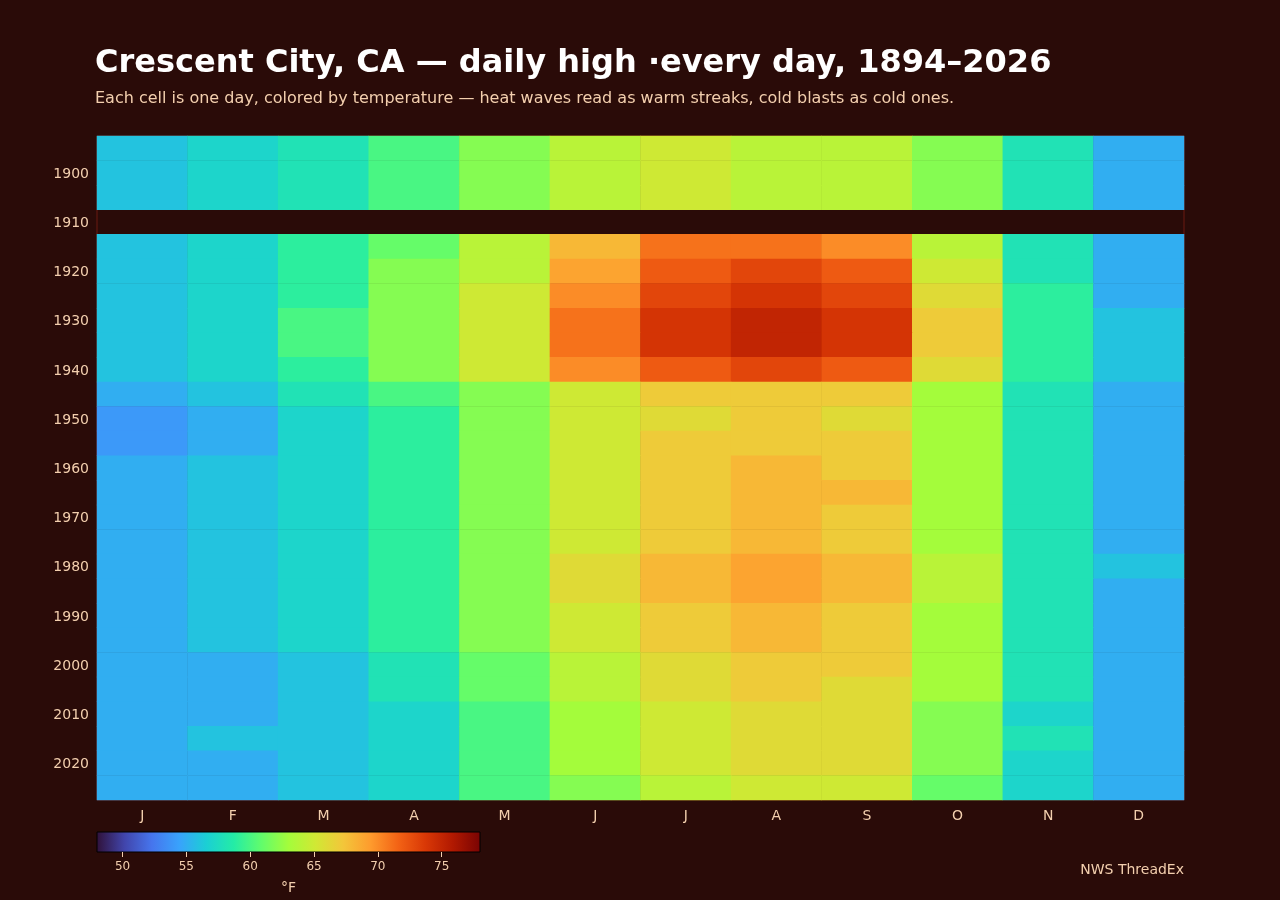 Image resolution: width=1280 pixels, height=900 pixels. I want to click on color-bar-label: 70, so click(378, 866).